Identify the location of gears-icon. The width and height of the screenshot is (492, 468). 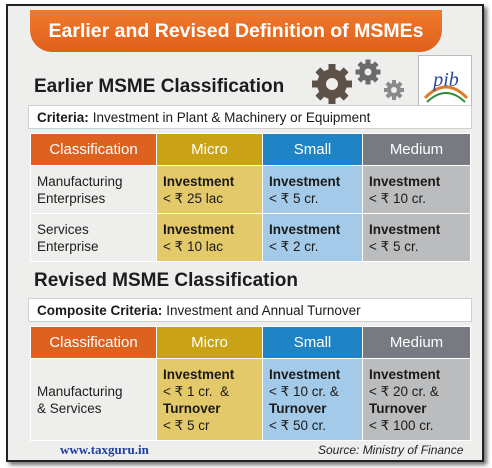
(358, 81).